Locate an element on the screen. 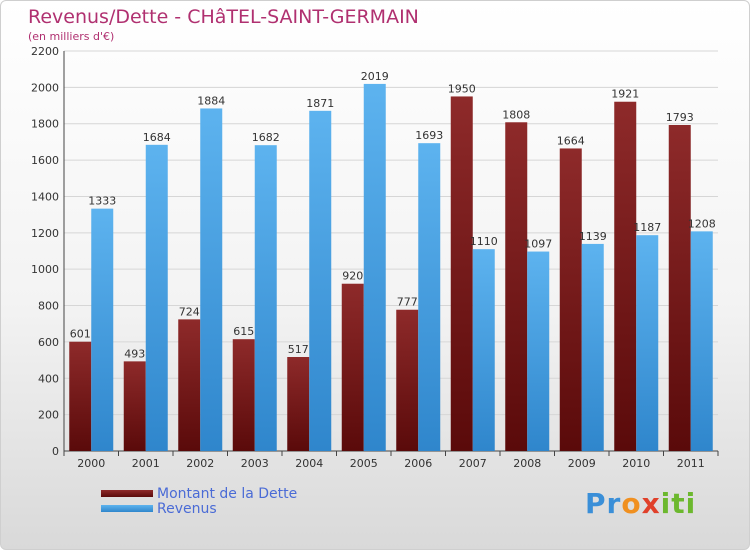 This screenshot has width=750, height=550. data-label: 1664 is located at coordinates (571, 140).